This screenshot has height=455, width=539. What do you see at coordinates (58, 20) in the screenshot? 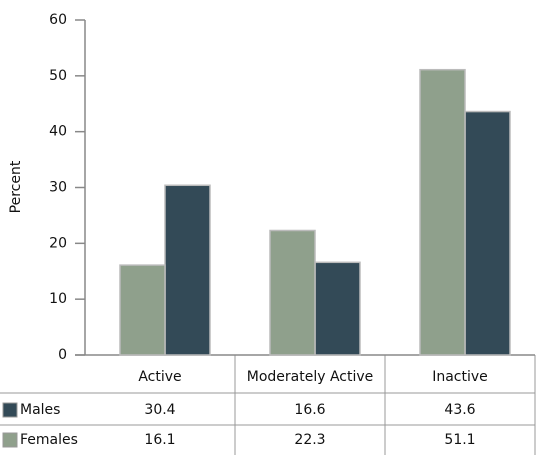
I see `y-tick-label: 60` at bounding box center [58, 20].